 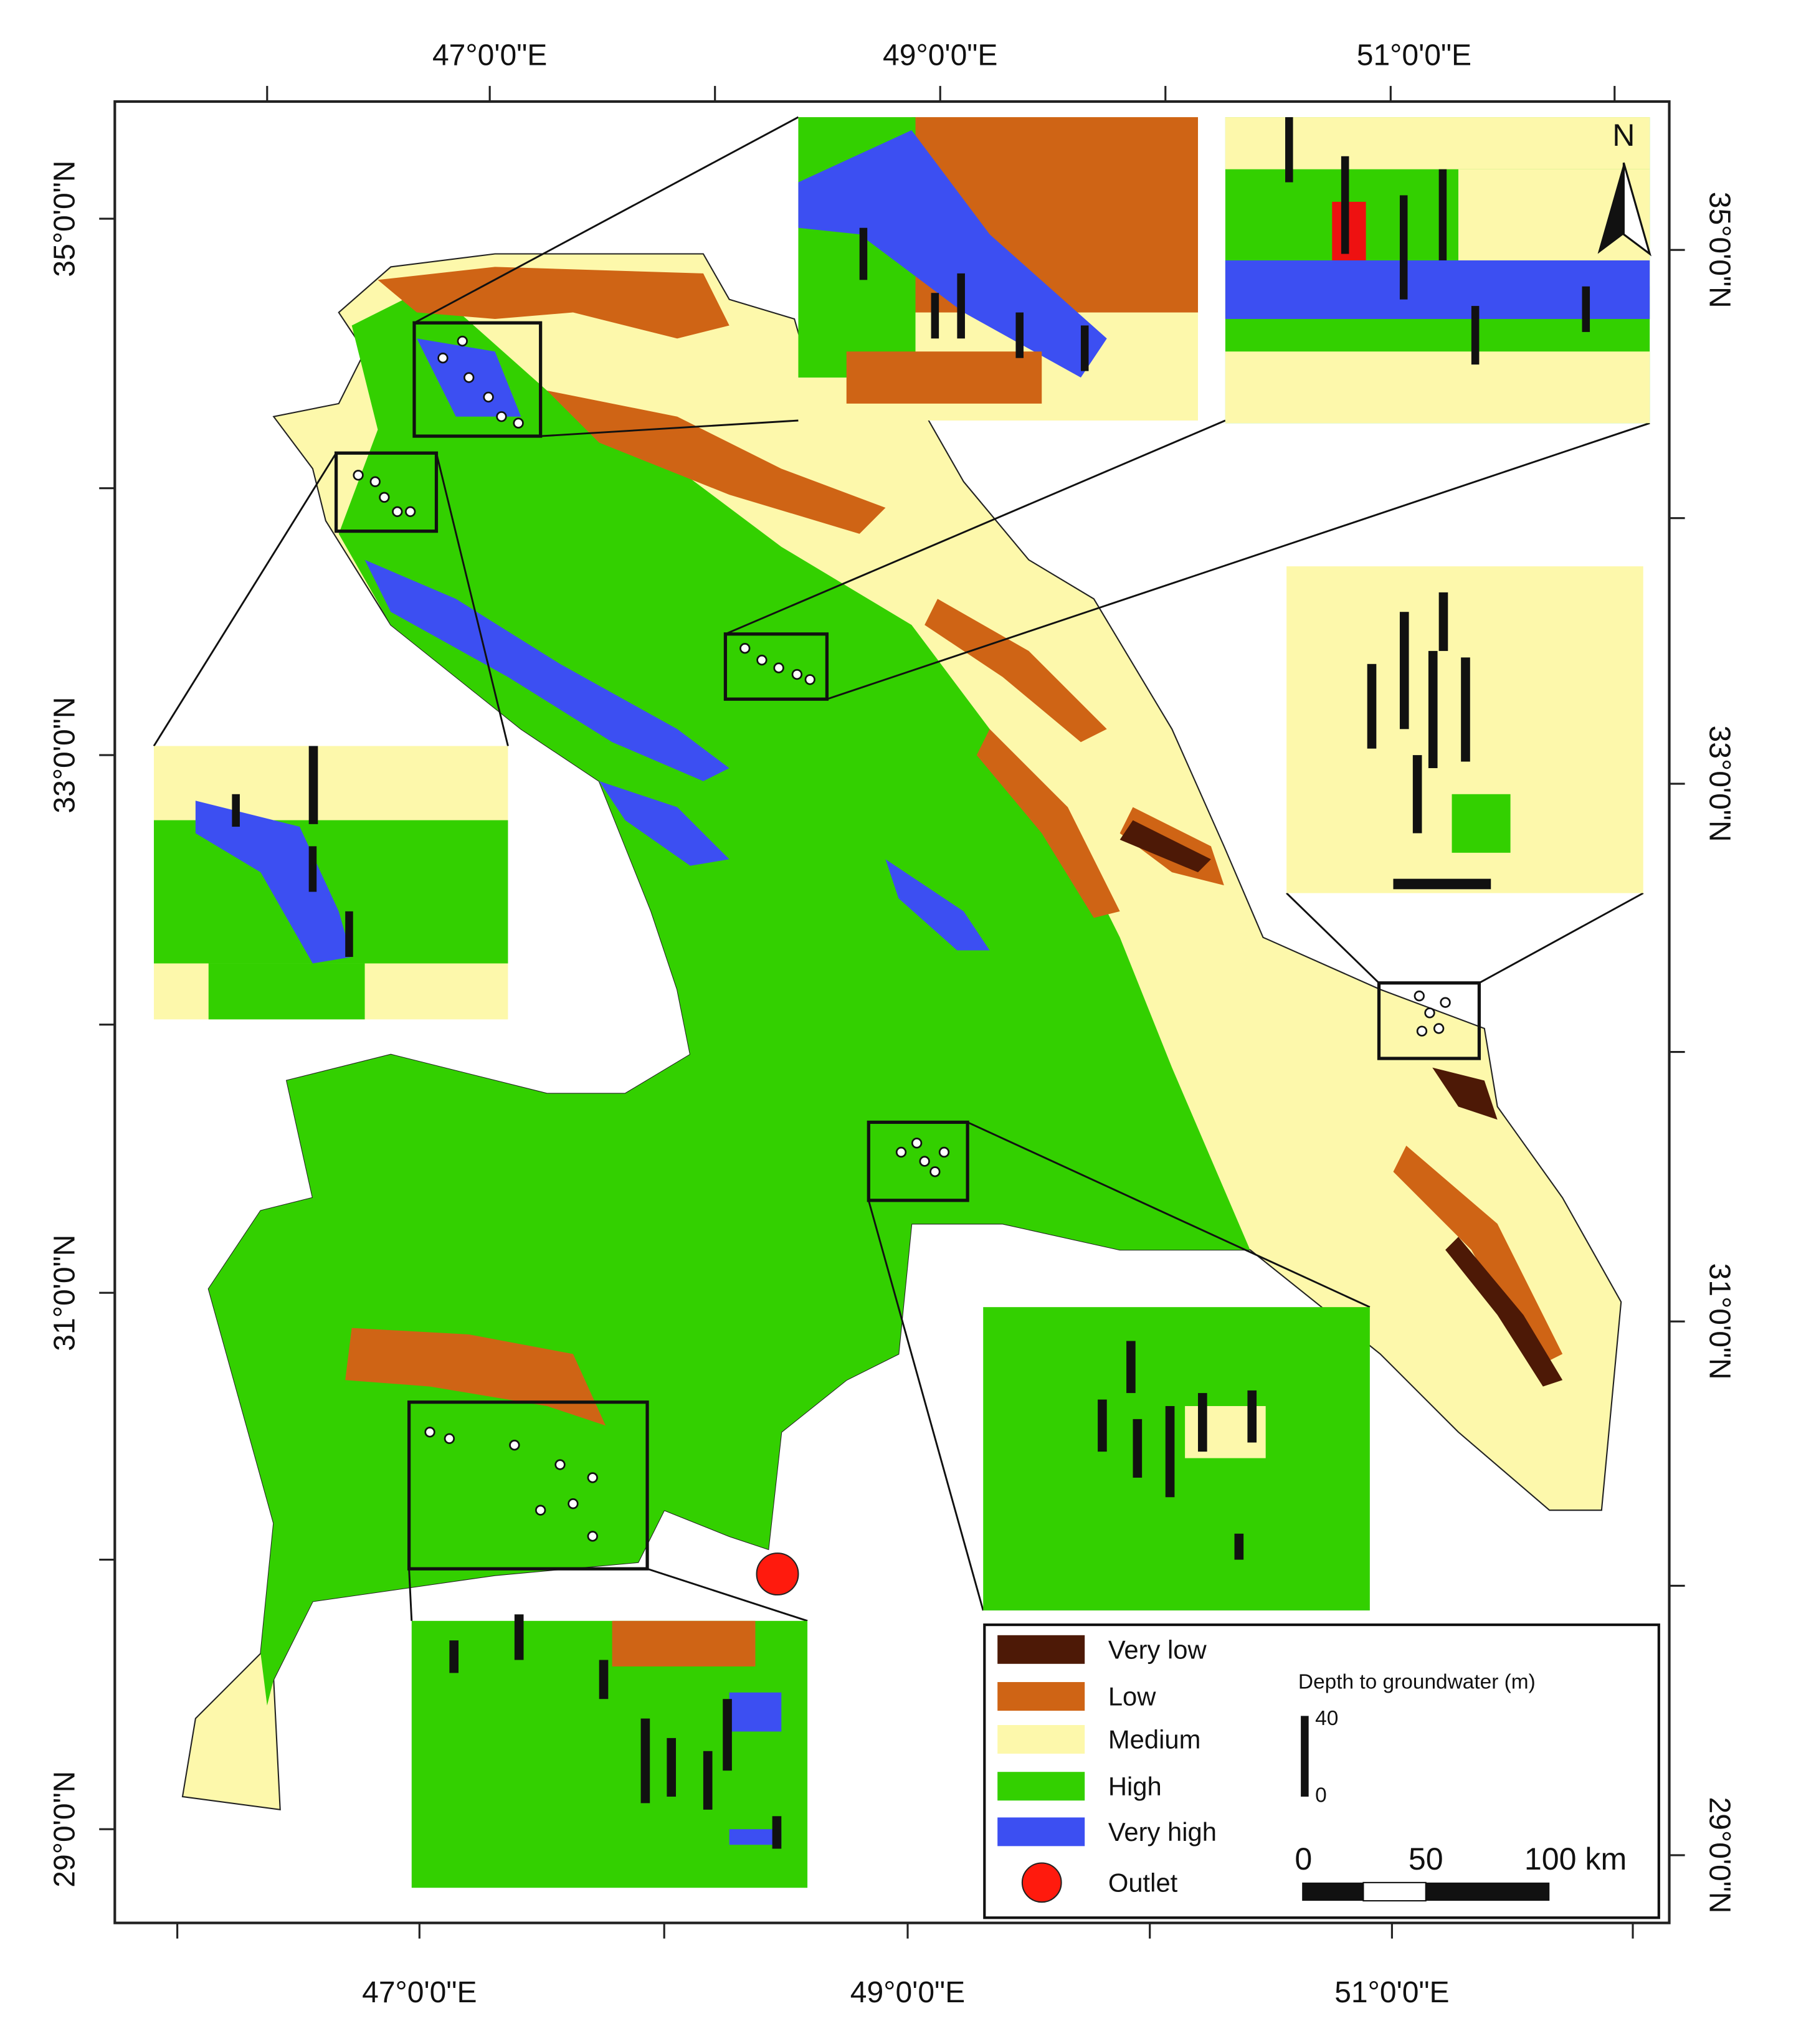 What do you see at coordinates (1176, 1459) in the screenshot?
I see `inset-mid` at bounding box center [1176, 1459].